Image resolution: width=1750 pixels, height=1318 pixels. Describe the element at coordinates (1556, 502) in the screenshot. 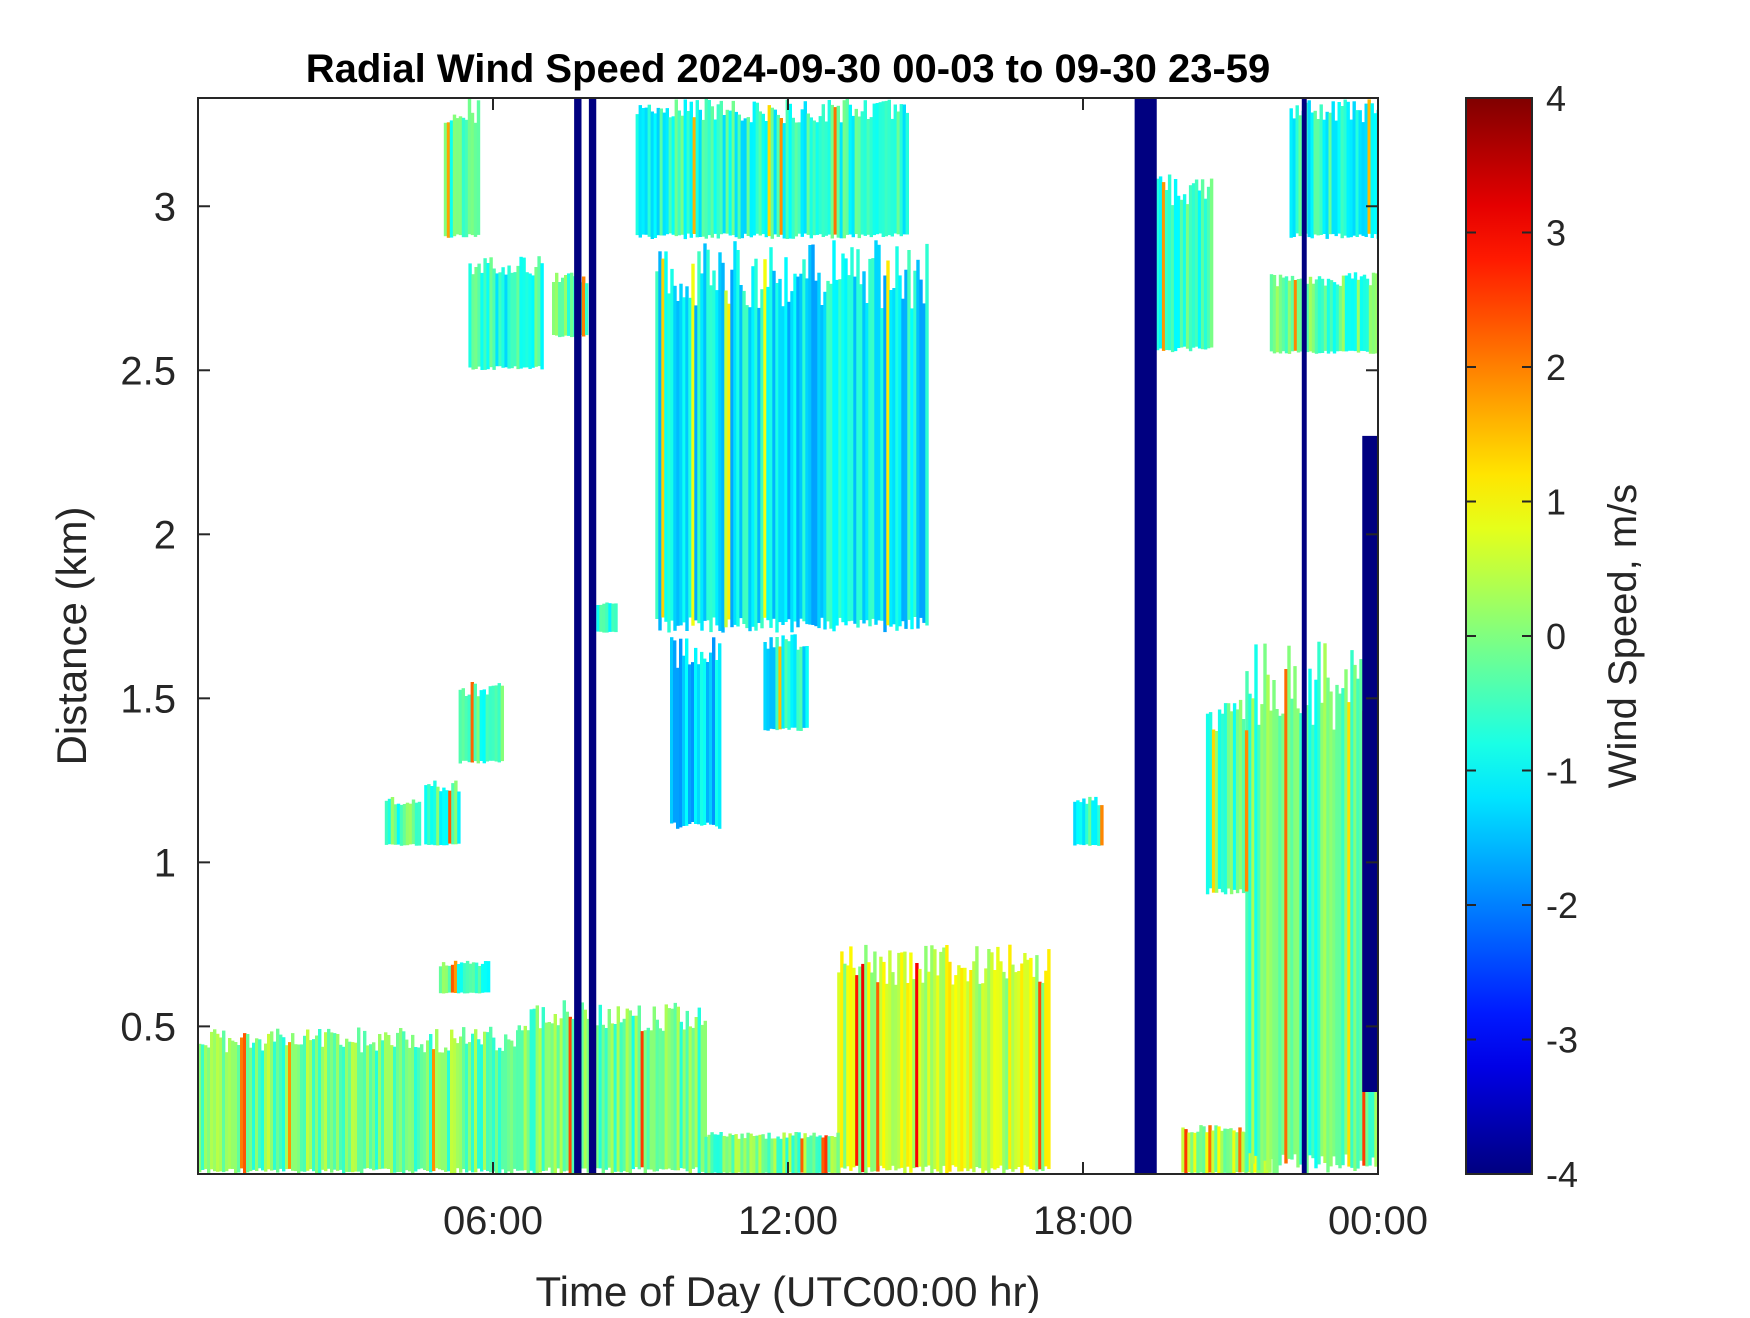

I see `colorbar-tick-label: 1` at that location.